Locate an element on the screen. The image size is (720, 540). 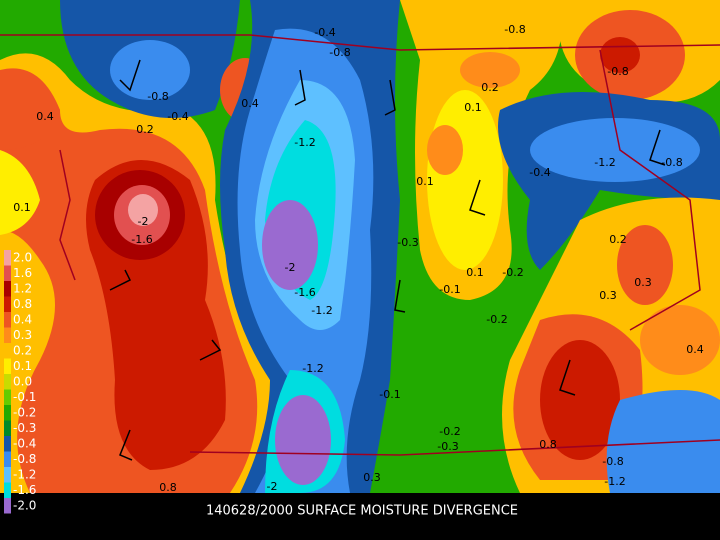
legend-label: 2.0 is located at coordinates (22, 257).